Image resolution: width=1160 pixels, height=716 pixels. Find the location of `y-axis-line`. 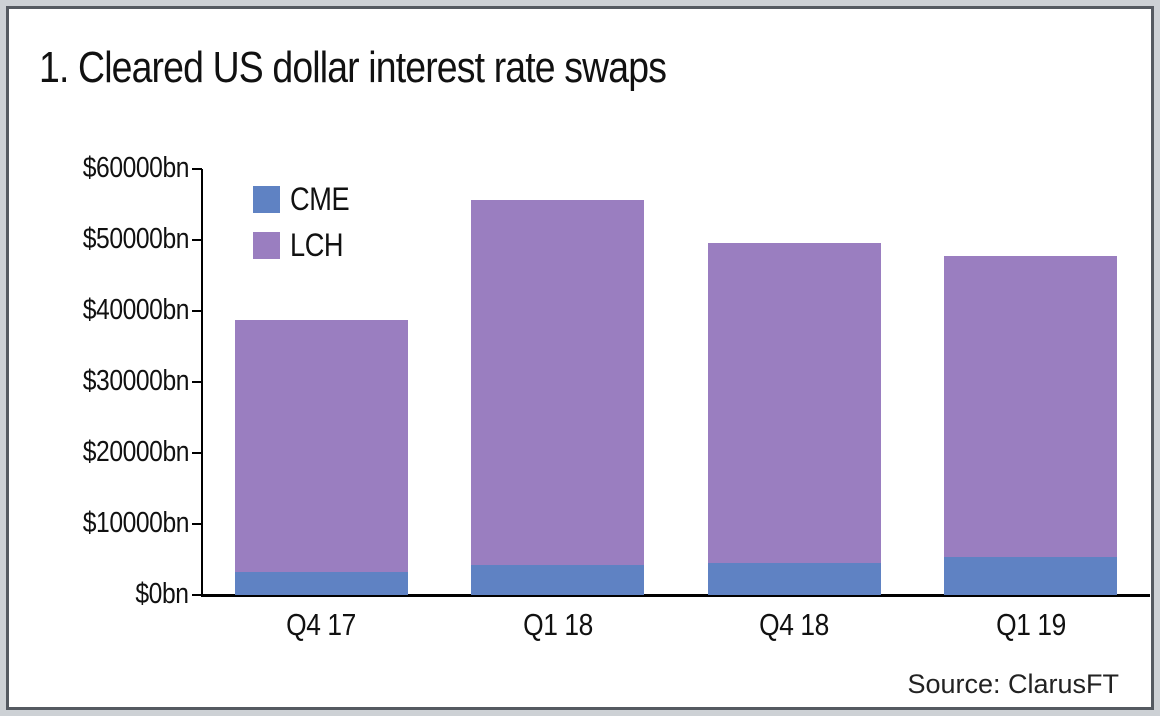

y-axis-line is located at coordinates (202, 382).